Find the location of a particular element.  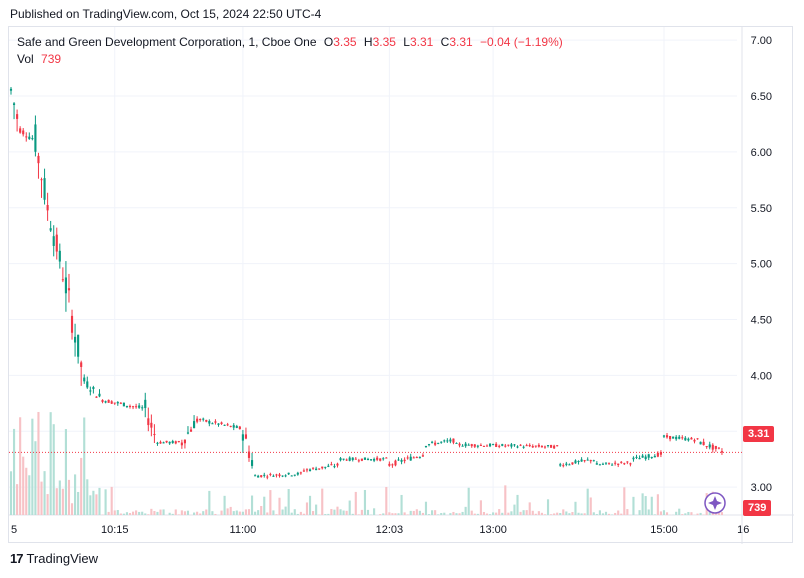

y-tick-label: 6.50 is located at coordinates (761, 97).